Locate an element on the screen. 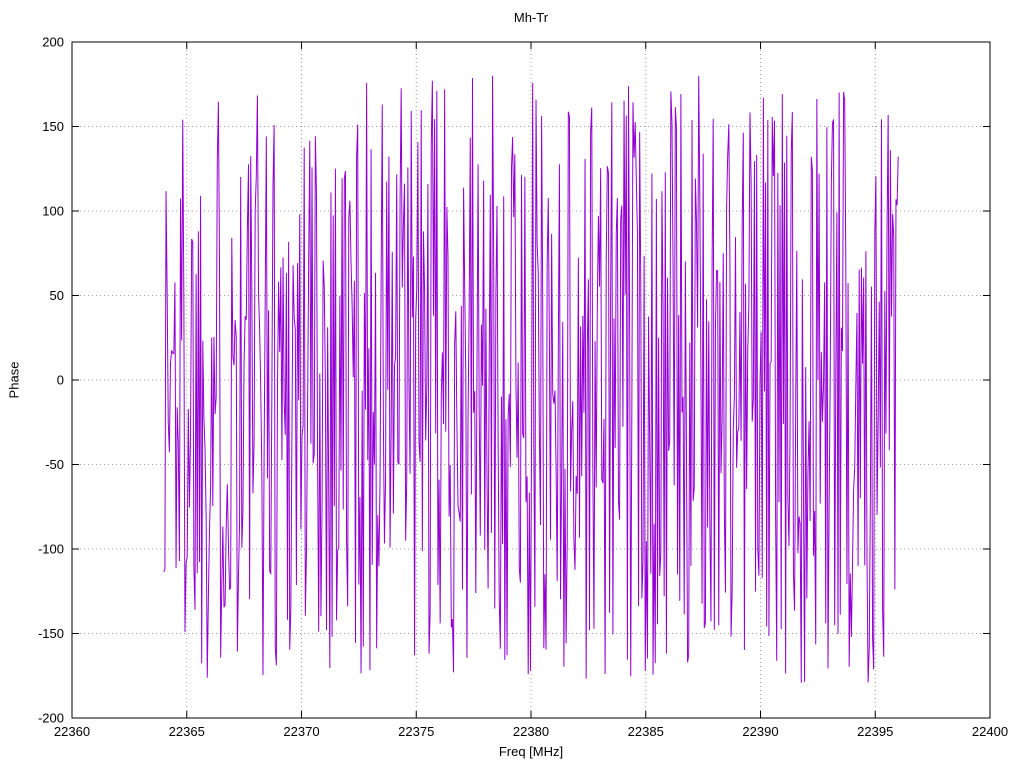  y-tick-label: 50 is located at coordinates (57, 295).